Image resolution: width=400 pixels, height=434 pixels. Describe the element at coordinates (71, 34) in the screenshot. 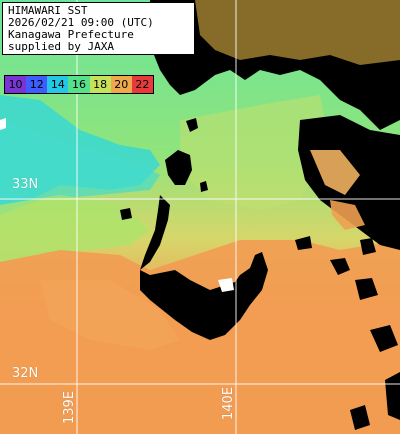

I see `info-region: Kanagawa Prefecture` at that location.